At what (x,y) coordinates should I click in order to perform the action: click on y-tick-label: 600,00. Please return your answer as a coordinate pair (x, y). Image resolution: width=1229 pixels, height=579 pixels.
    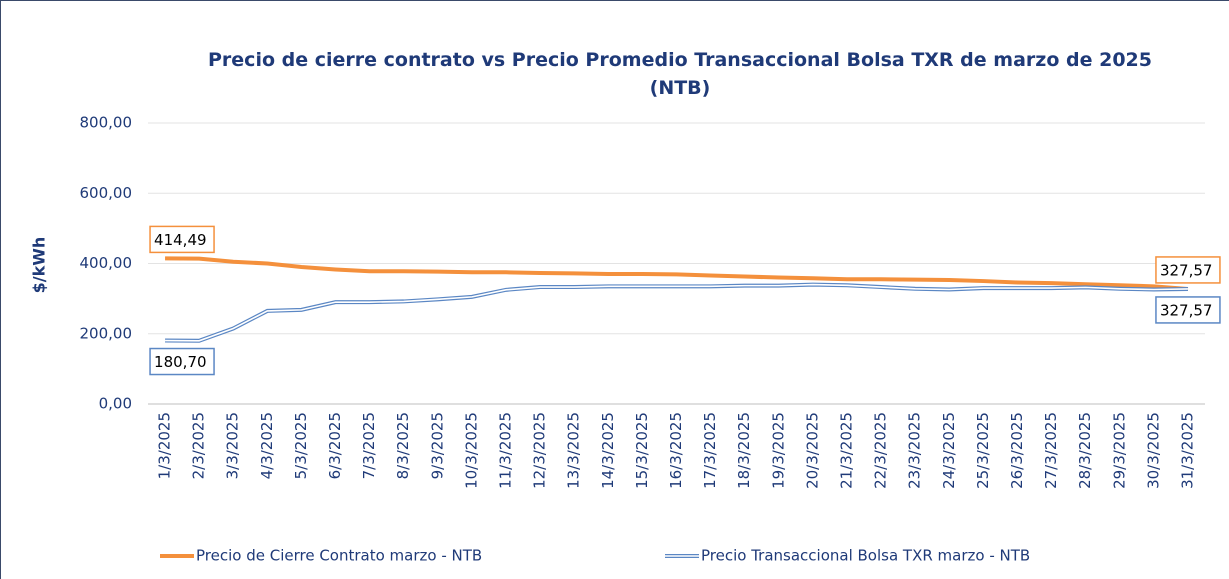
    Looking at the image, I should click on (106, 193).